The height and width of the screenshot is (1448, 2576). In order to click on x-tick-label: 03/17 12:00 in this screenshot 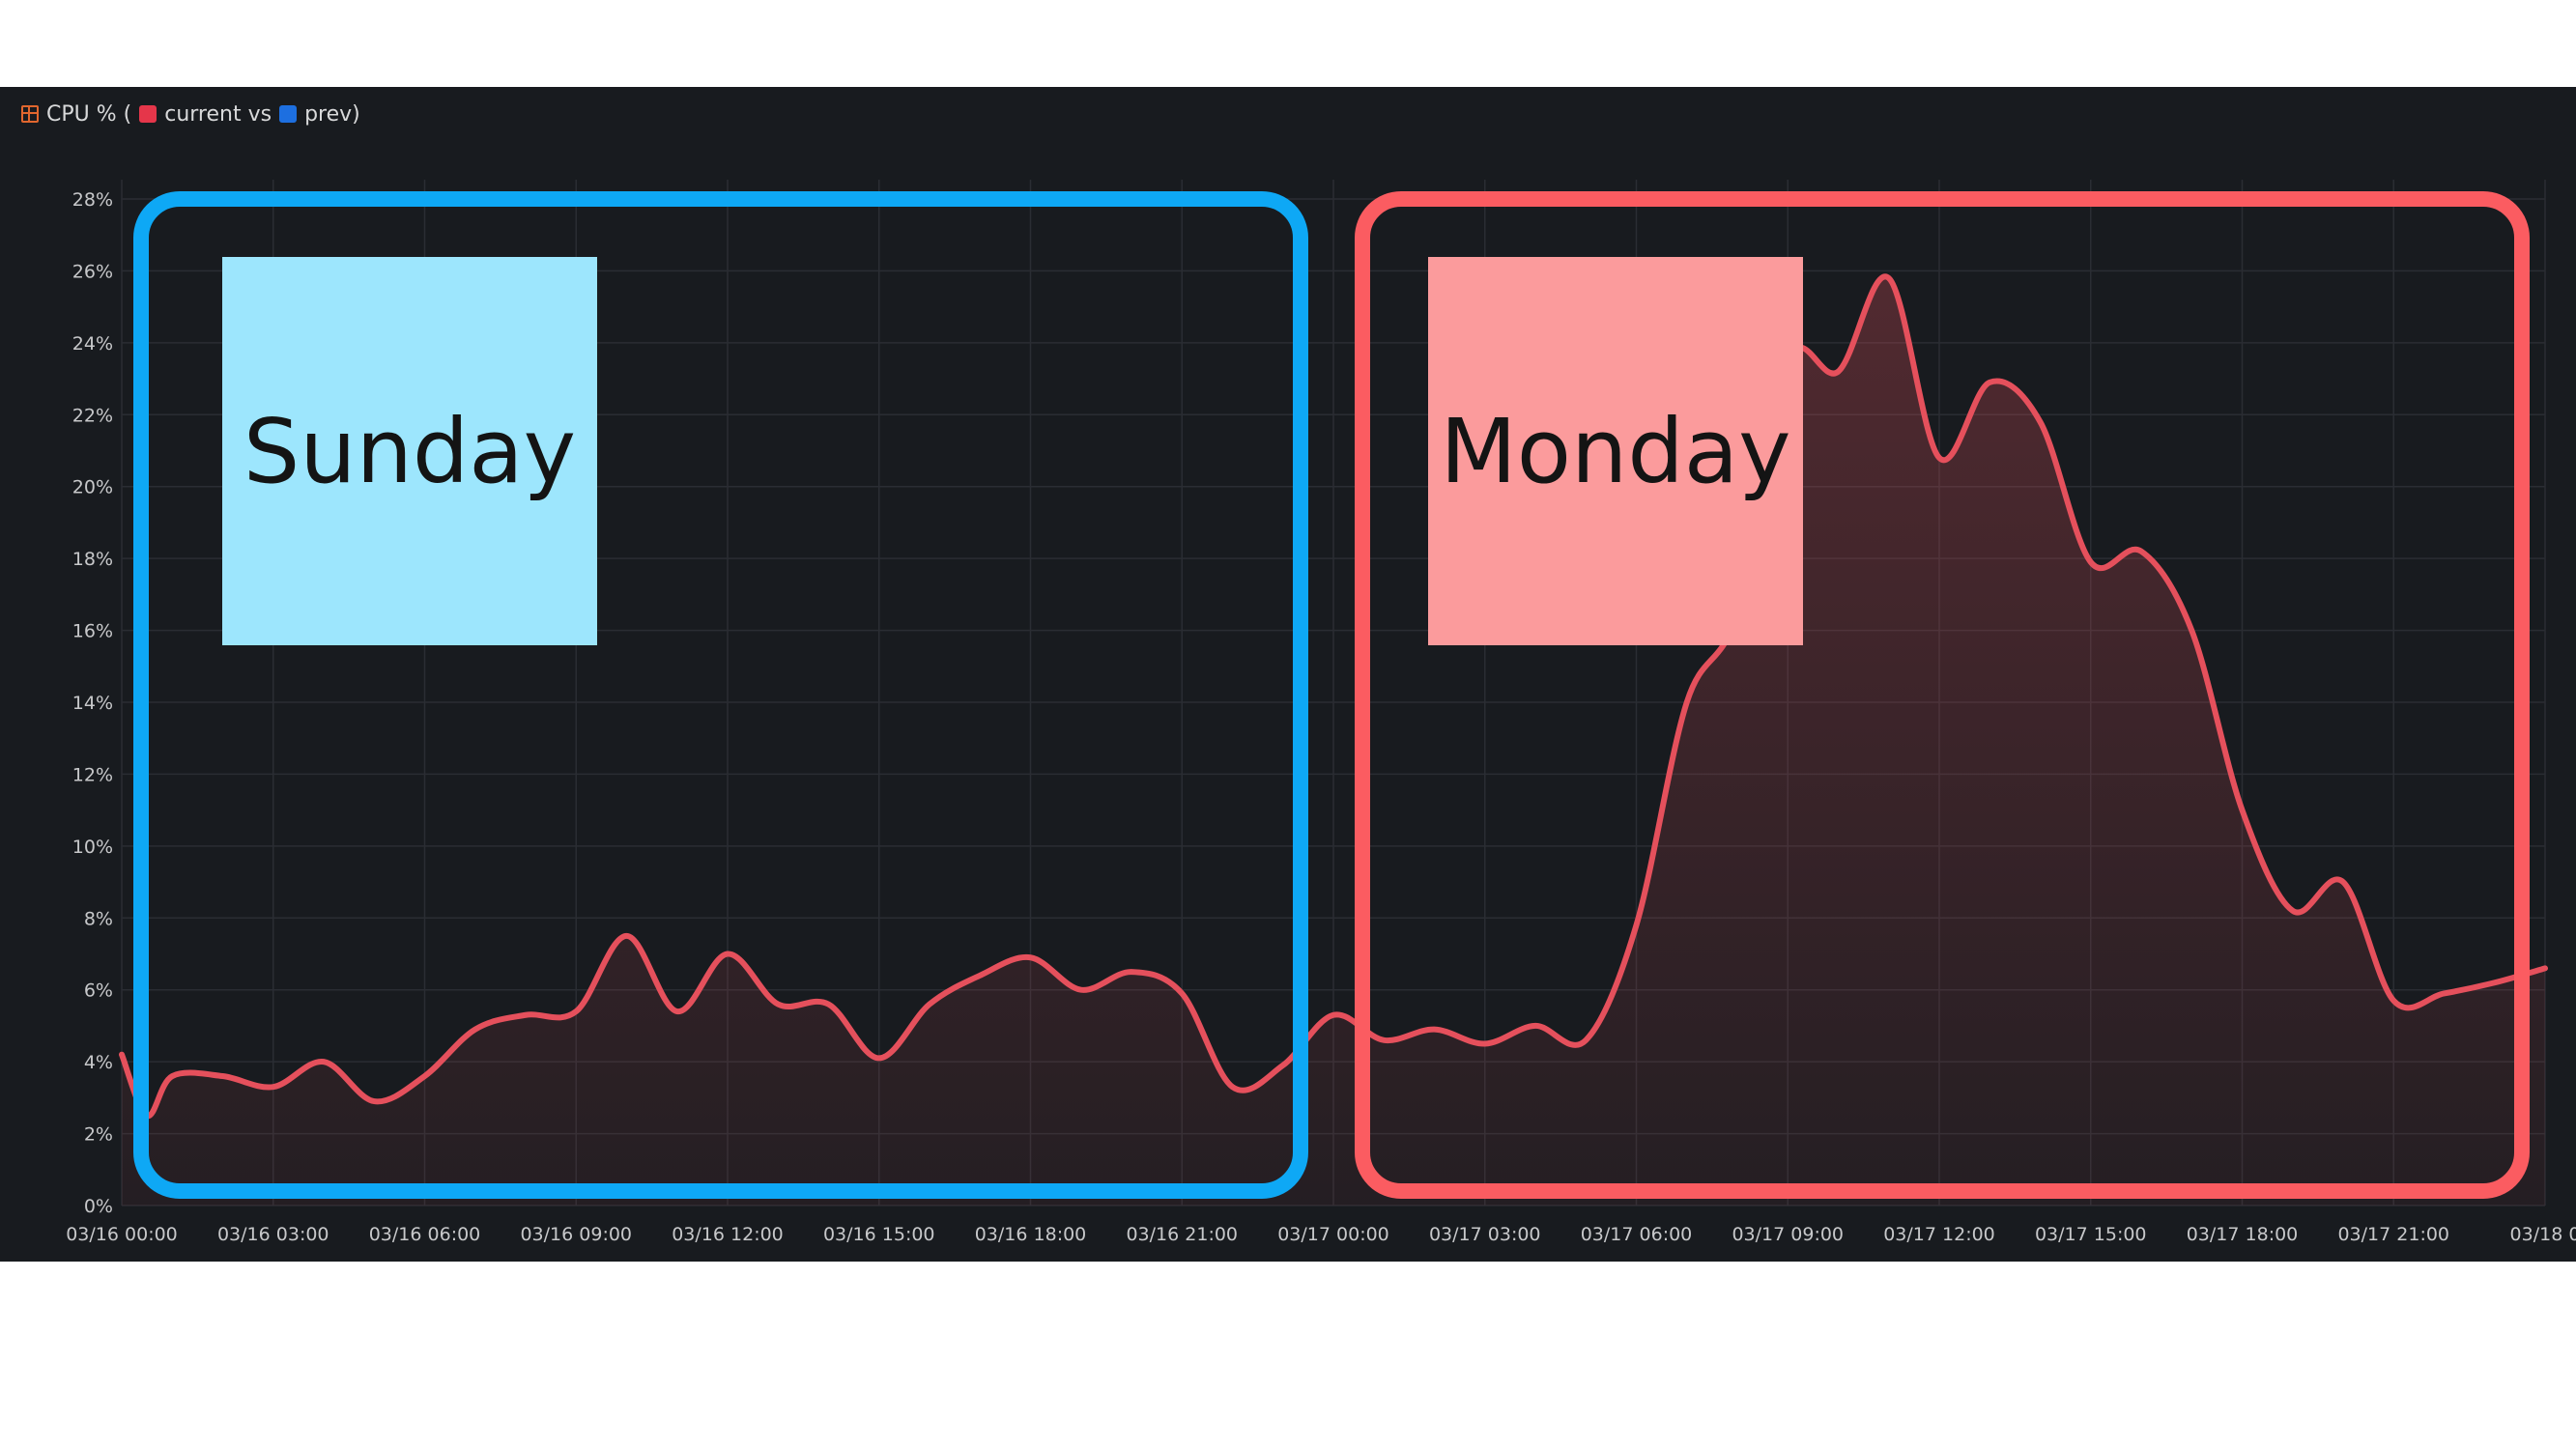, I will do `click(1939, 1234)`.